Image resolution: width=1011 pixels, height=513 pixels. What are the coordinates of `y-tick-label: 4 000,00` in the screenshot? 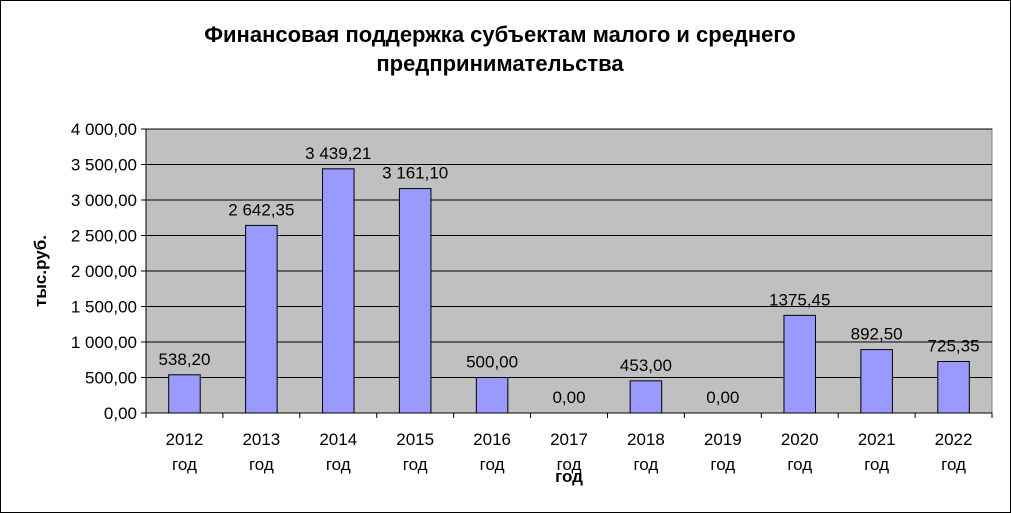 It's located at (104, 129).